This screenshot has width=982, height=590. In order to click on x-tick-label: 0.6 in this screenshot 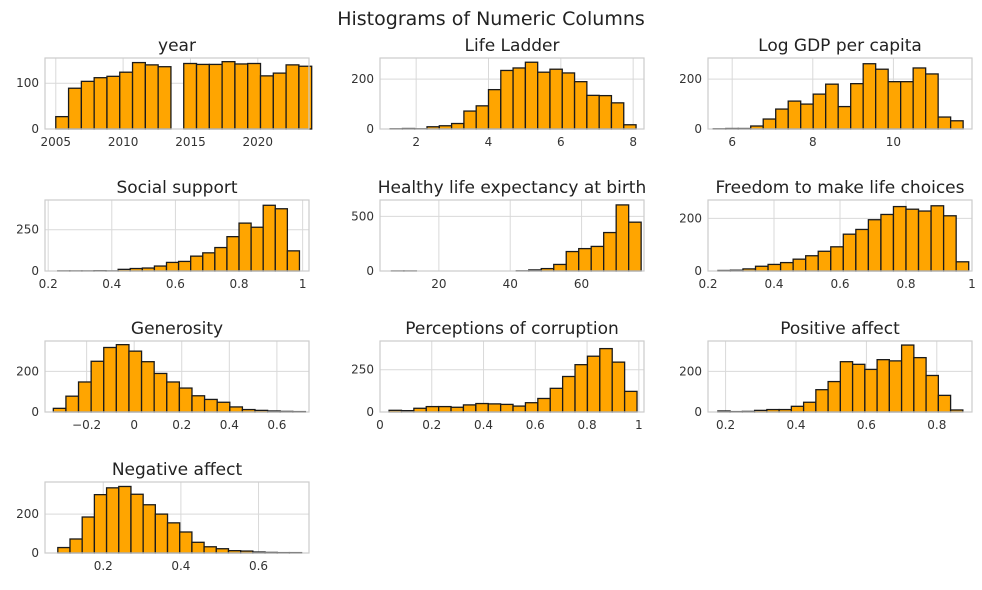, I will do `click(866, 425)`.